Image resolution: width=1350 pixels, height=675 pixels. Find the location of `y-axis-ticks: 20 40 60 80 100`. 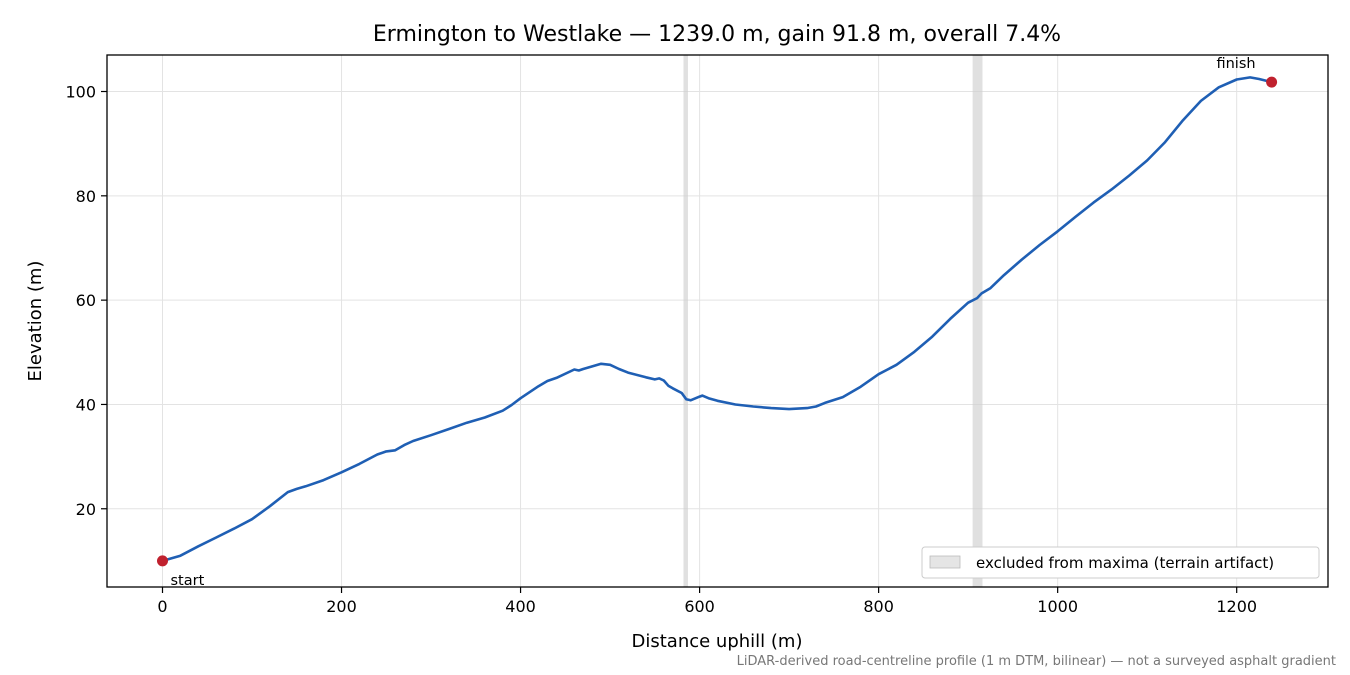

y-axis-ticks: 20 40 60 80 100 is located at coordinates (86, 301).